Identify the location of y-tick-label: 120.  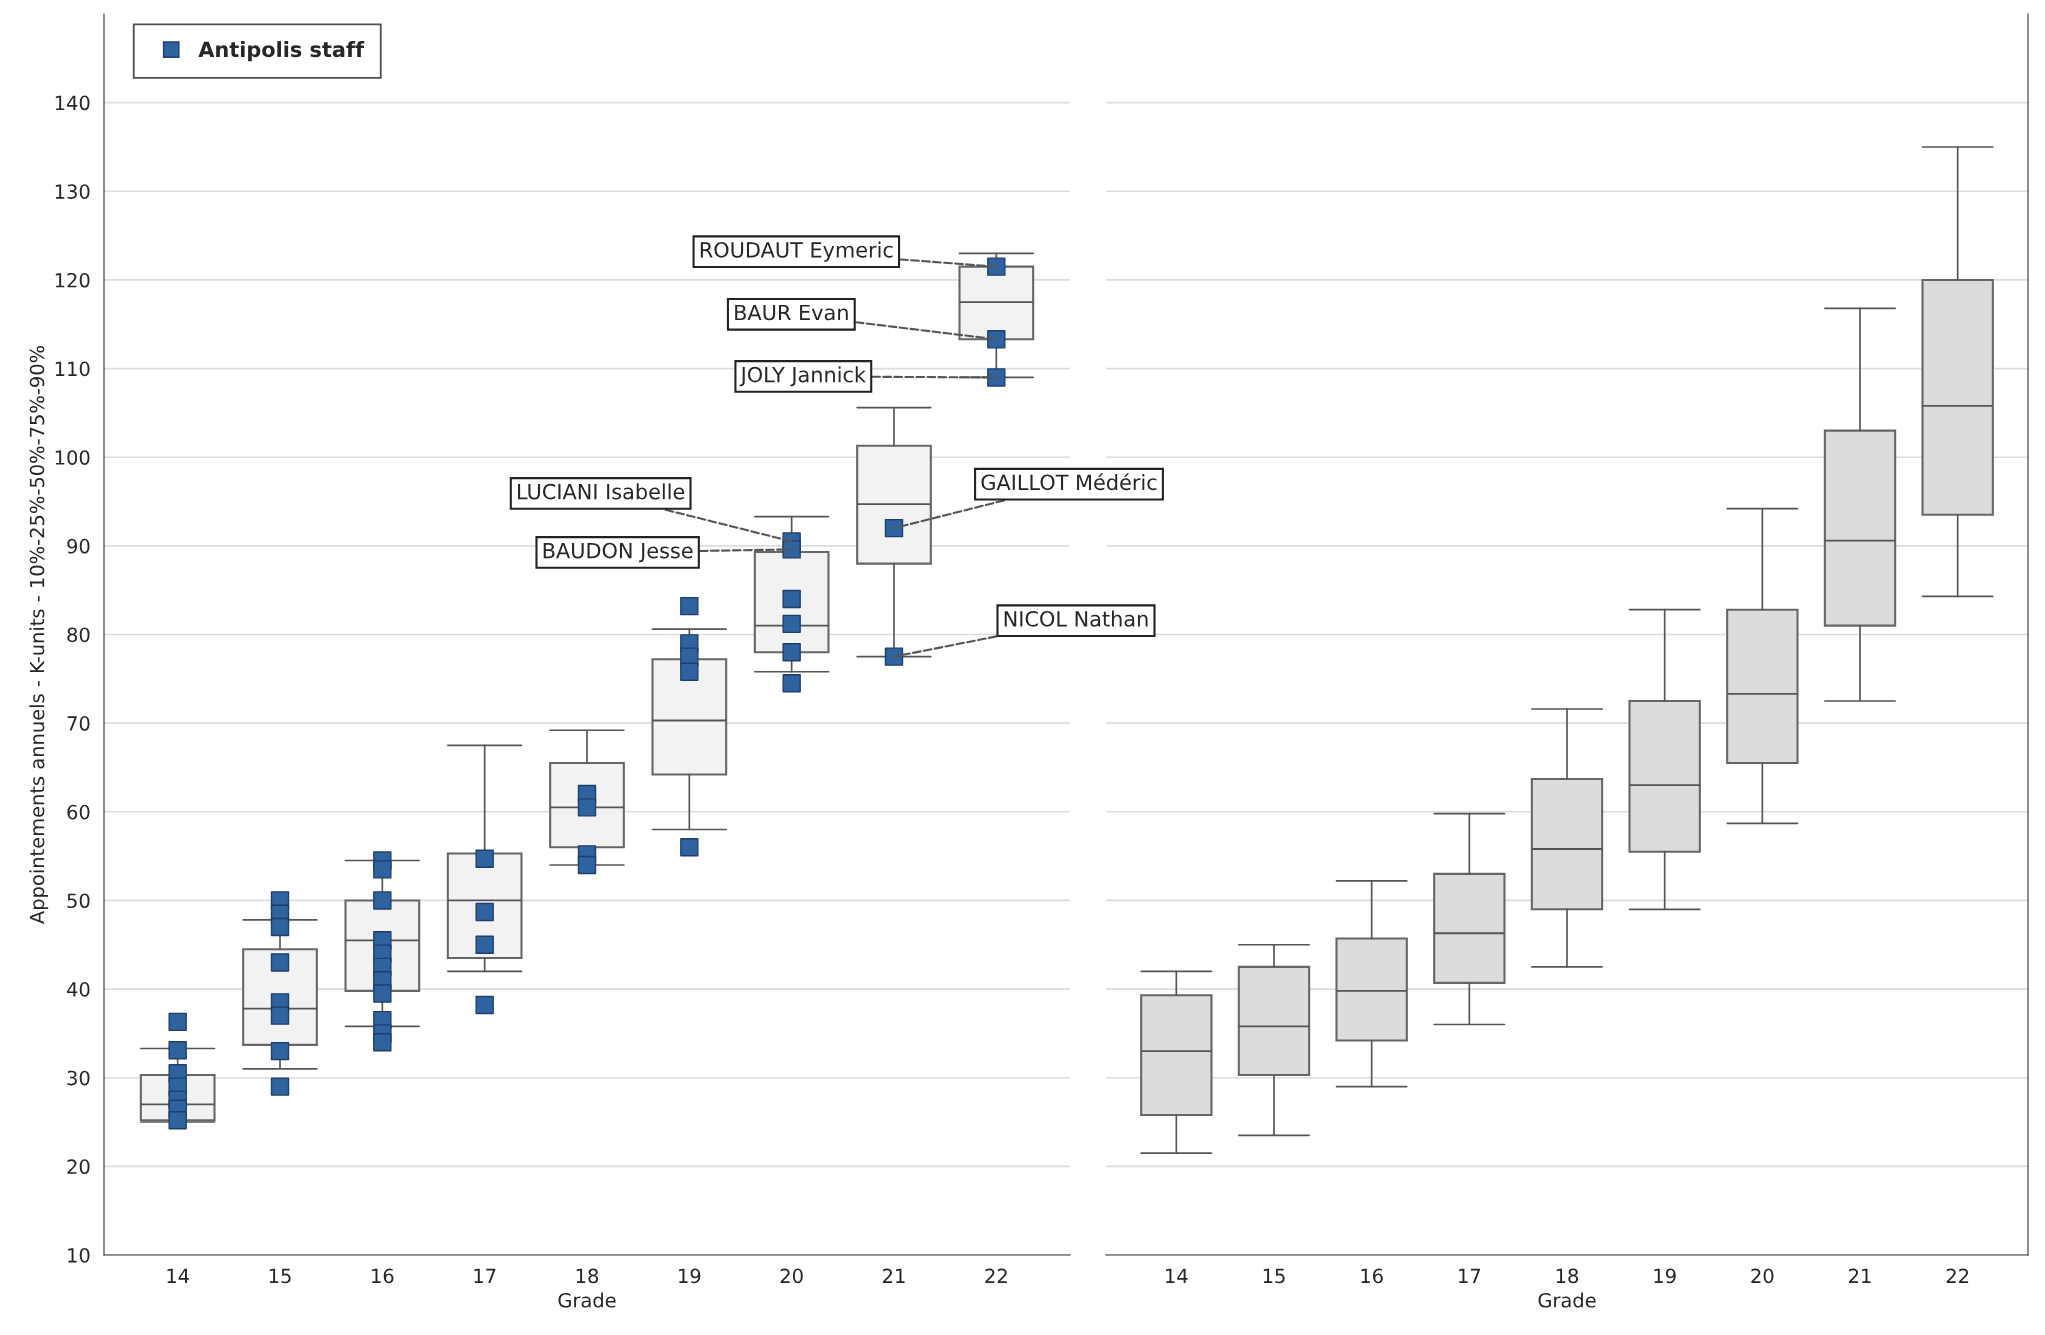
(72, 280).